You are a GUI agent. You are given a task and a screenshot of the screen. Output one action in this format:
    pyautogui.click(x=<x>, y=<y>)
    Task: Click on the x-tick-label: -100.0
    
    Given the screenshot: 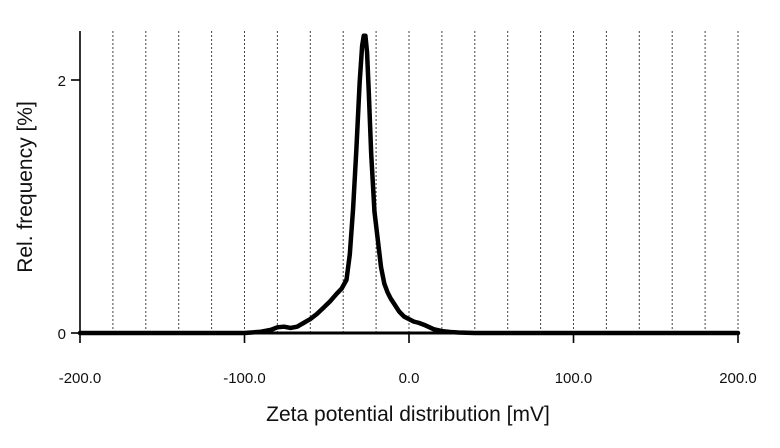 What is the action you would take?
    pyautogui.click(x=244, y=378)
    